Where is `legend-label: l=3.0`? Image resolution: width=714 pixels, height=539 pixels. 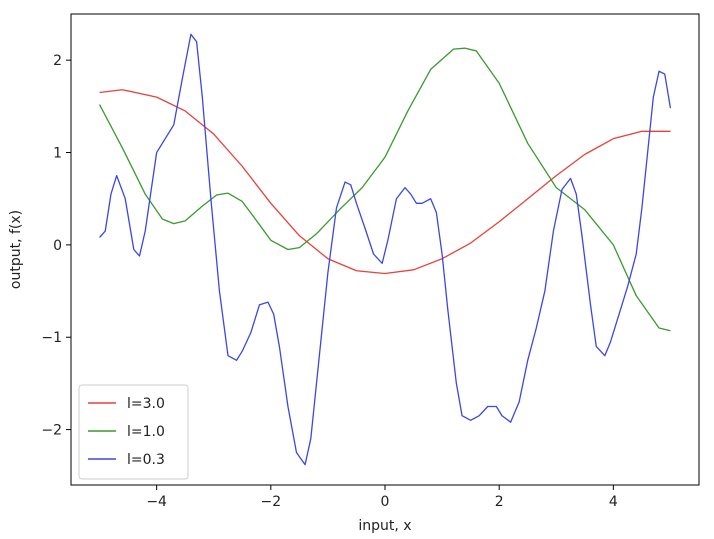 legend-label: l=3.0 is located at coordinates (146, 404).